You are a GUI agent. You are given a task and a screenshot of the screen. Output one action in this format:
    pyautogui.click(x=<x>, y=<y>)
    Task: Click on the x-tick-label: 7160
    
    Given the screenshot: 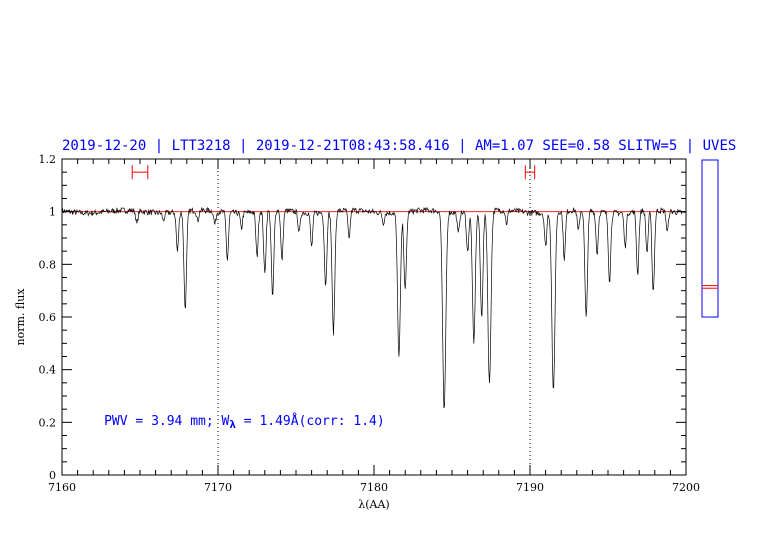 What is the action you would take?
    pyautogui.click(x=62, y=487)
    